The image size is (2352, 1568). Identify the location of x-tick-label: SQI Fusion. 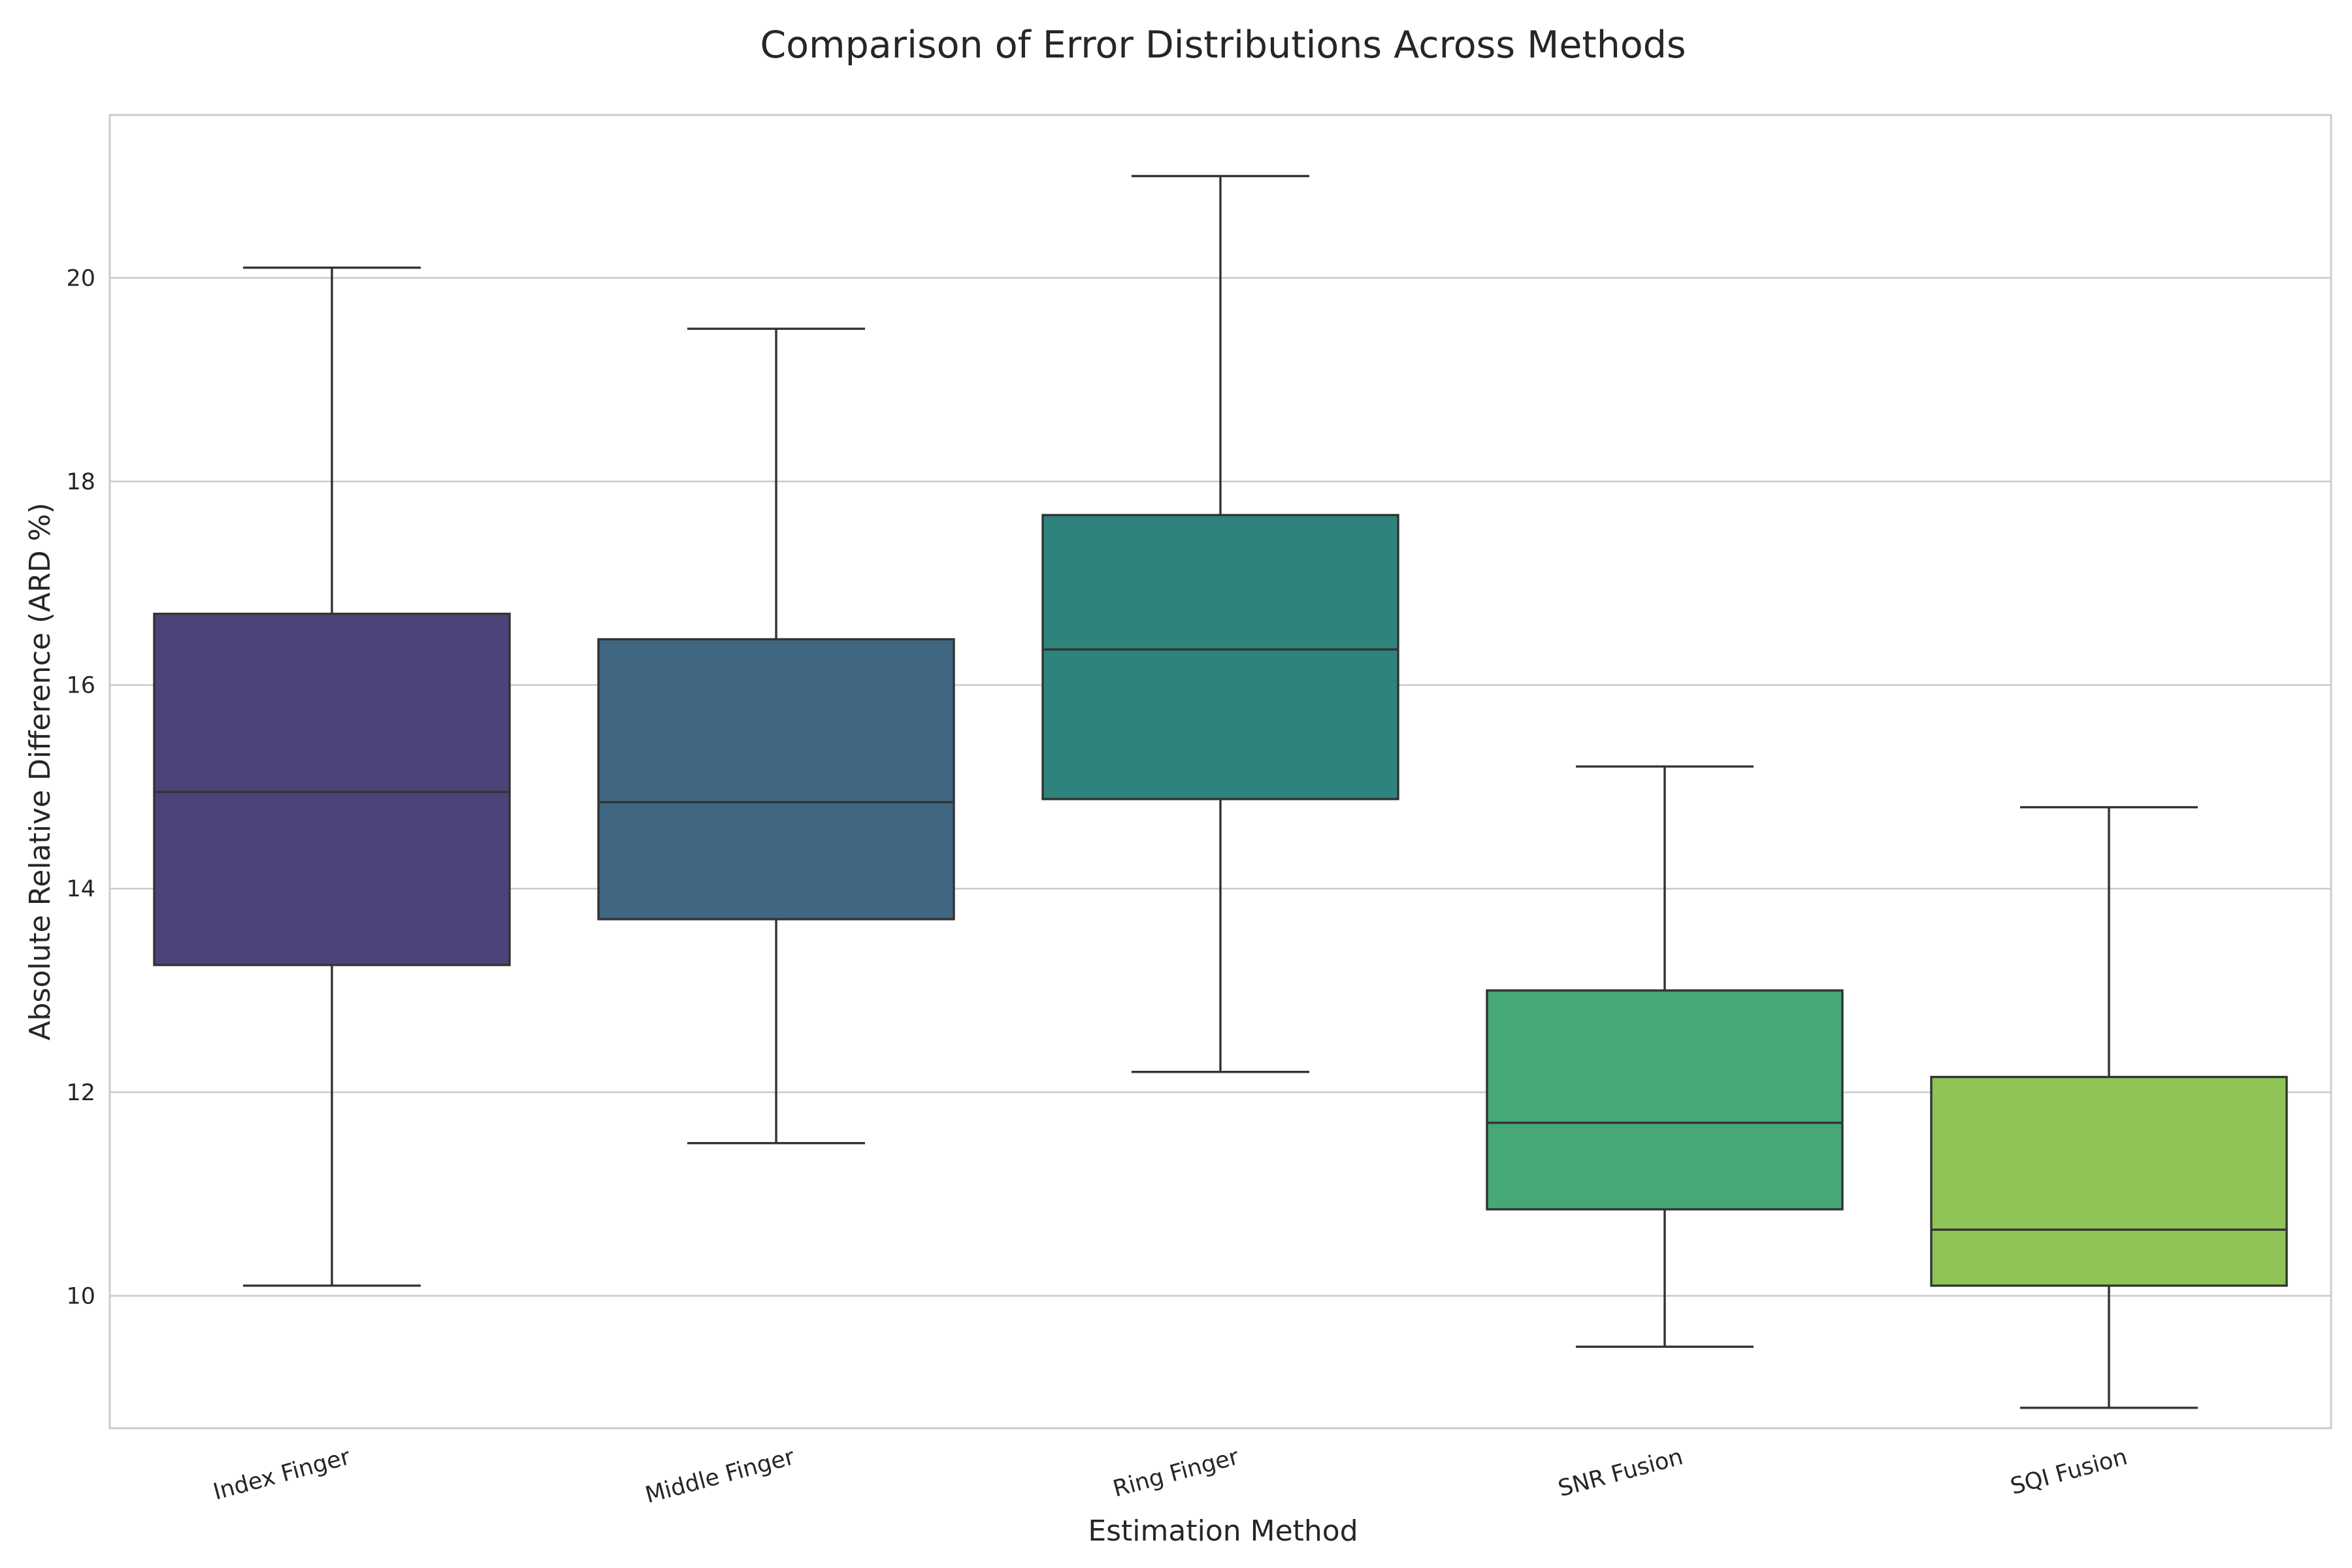
(2069, 1472).